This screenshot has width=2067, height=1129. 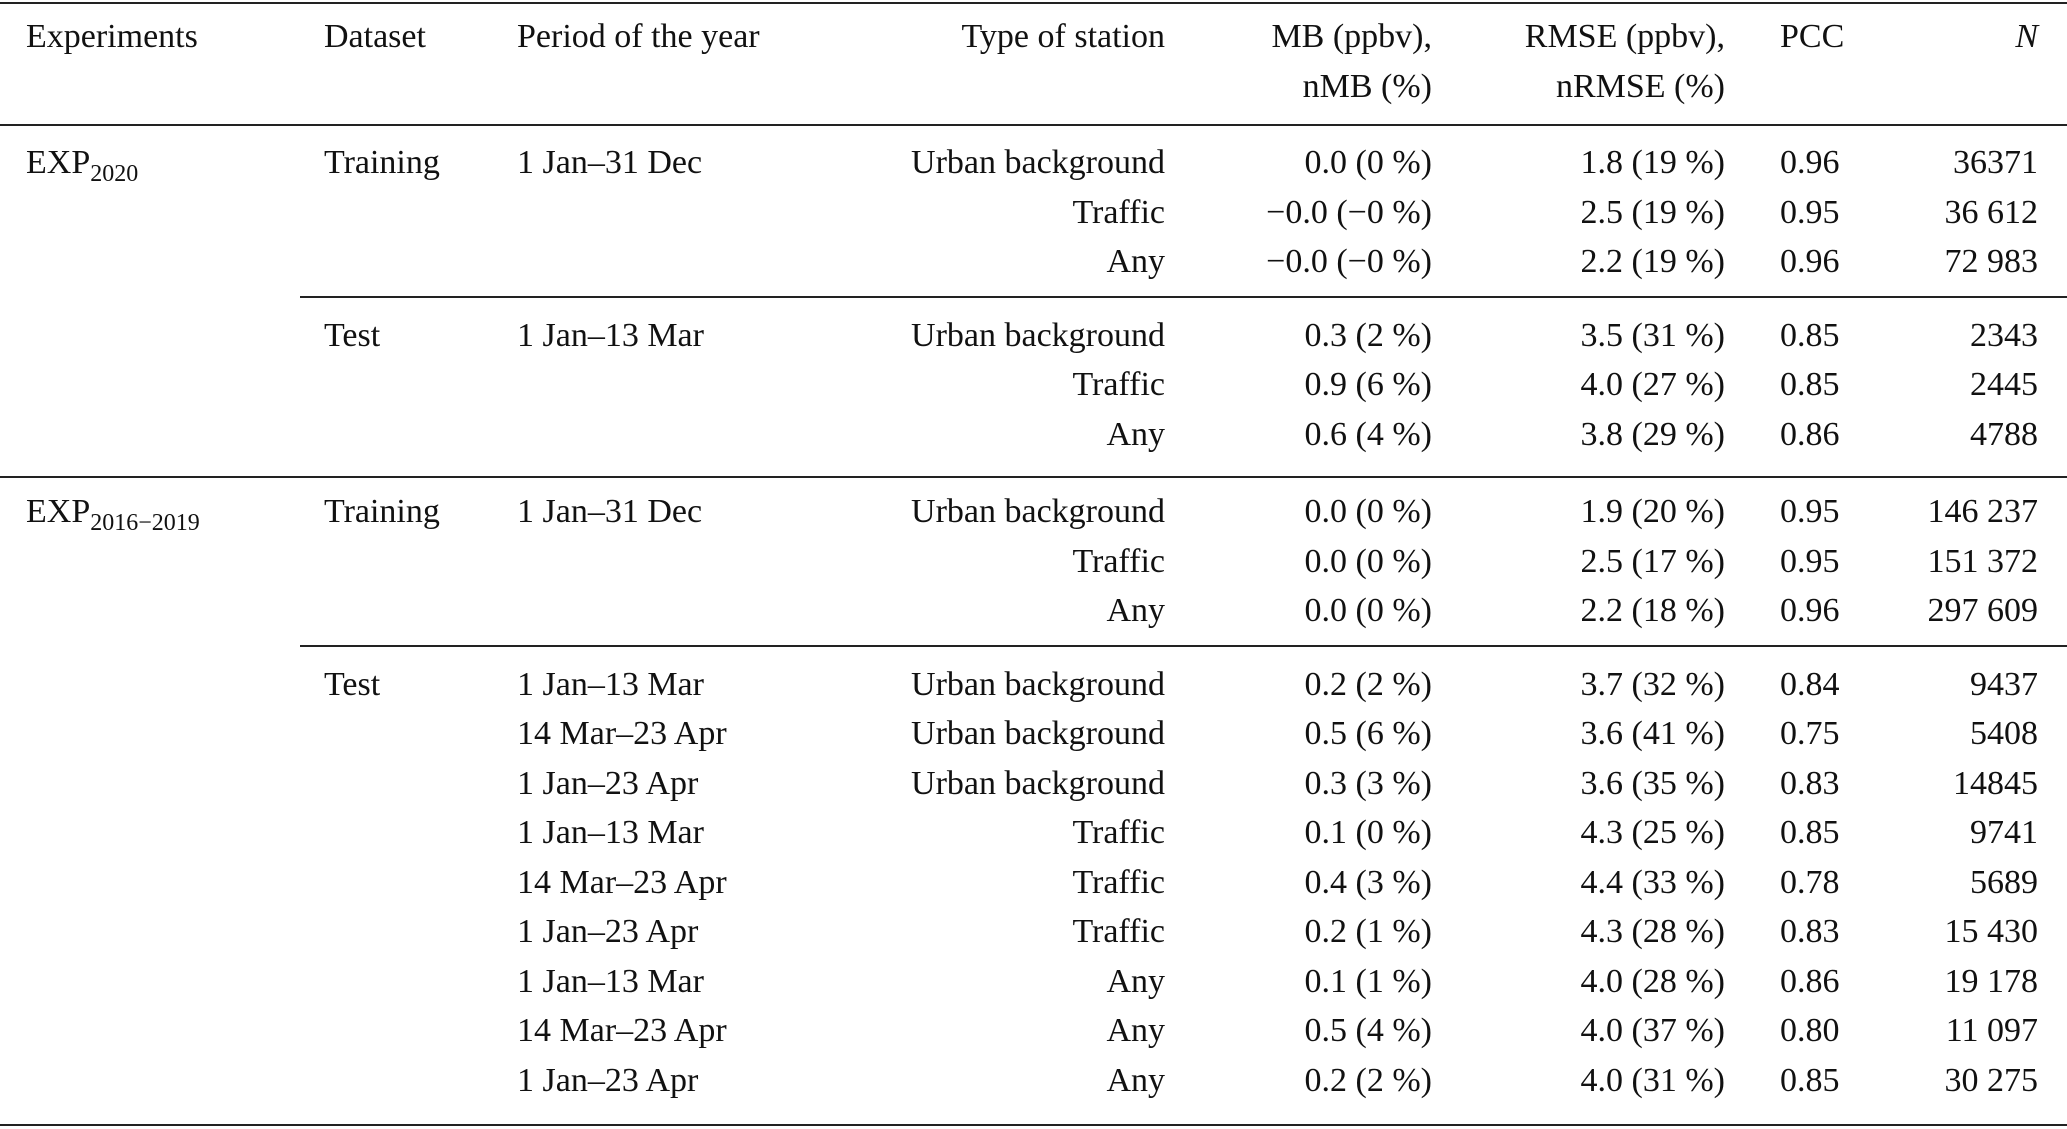 What do you see at coordinates (114, 174) in the screenshot?
I see `experiment-sub: 2020` at bounding box center [114, 174].